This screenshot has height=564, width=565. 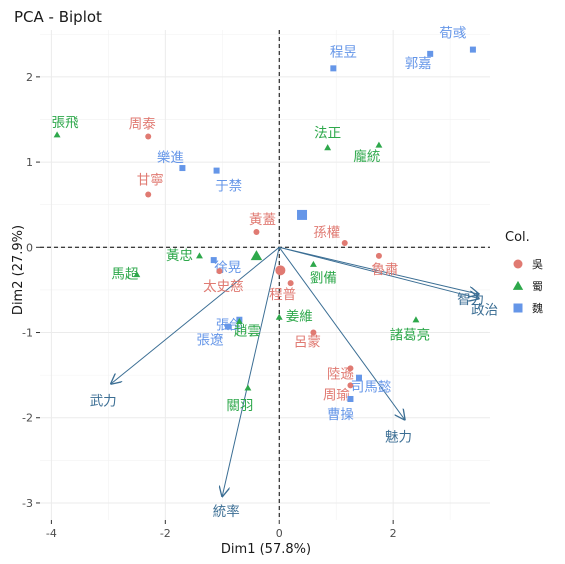 What do you see at coordinates (410, 335) in the screenshot?
I see `data-point-label: 諸葛亮` at bounding box center [410, 335].